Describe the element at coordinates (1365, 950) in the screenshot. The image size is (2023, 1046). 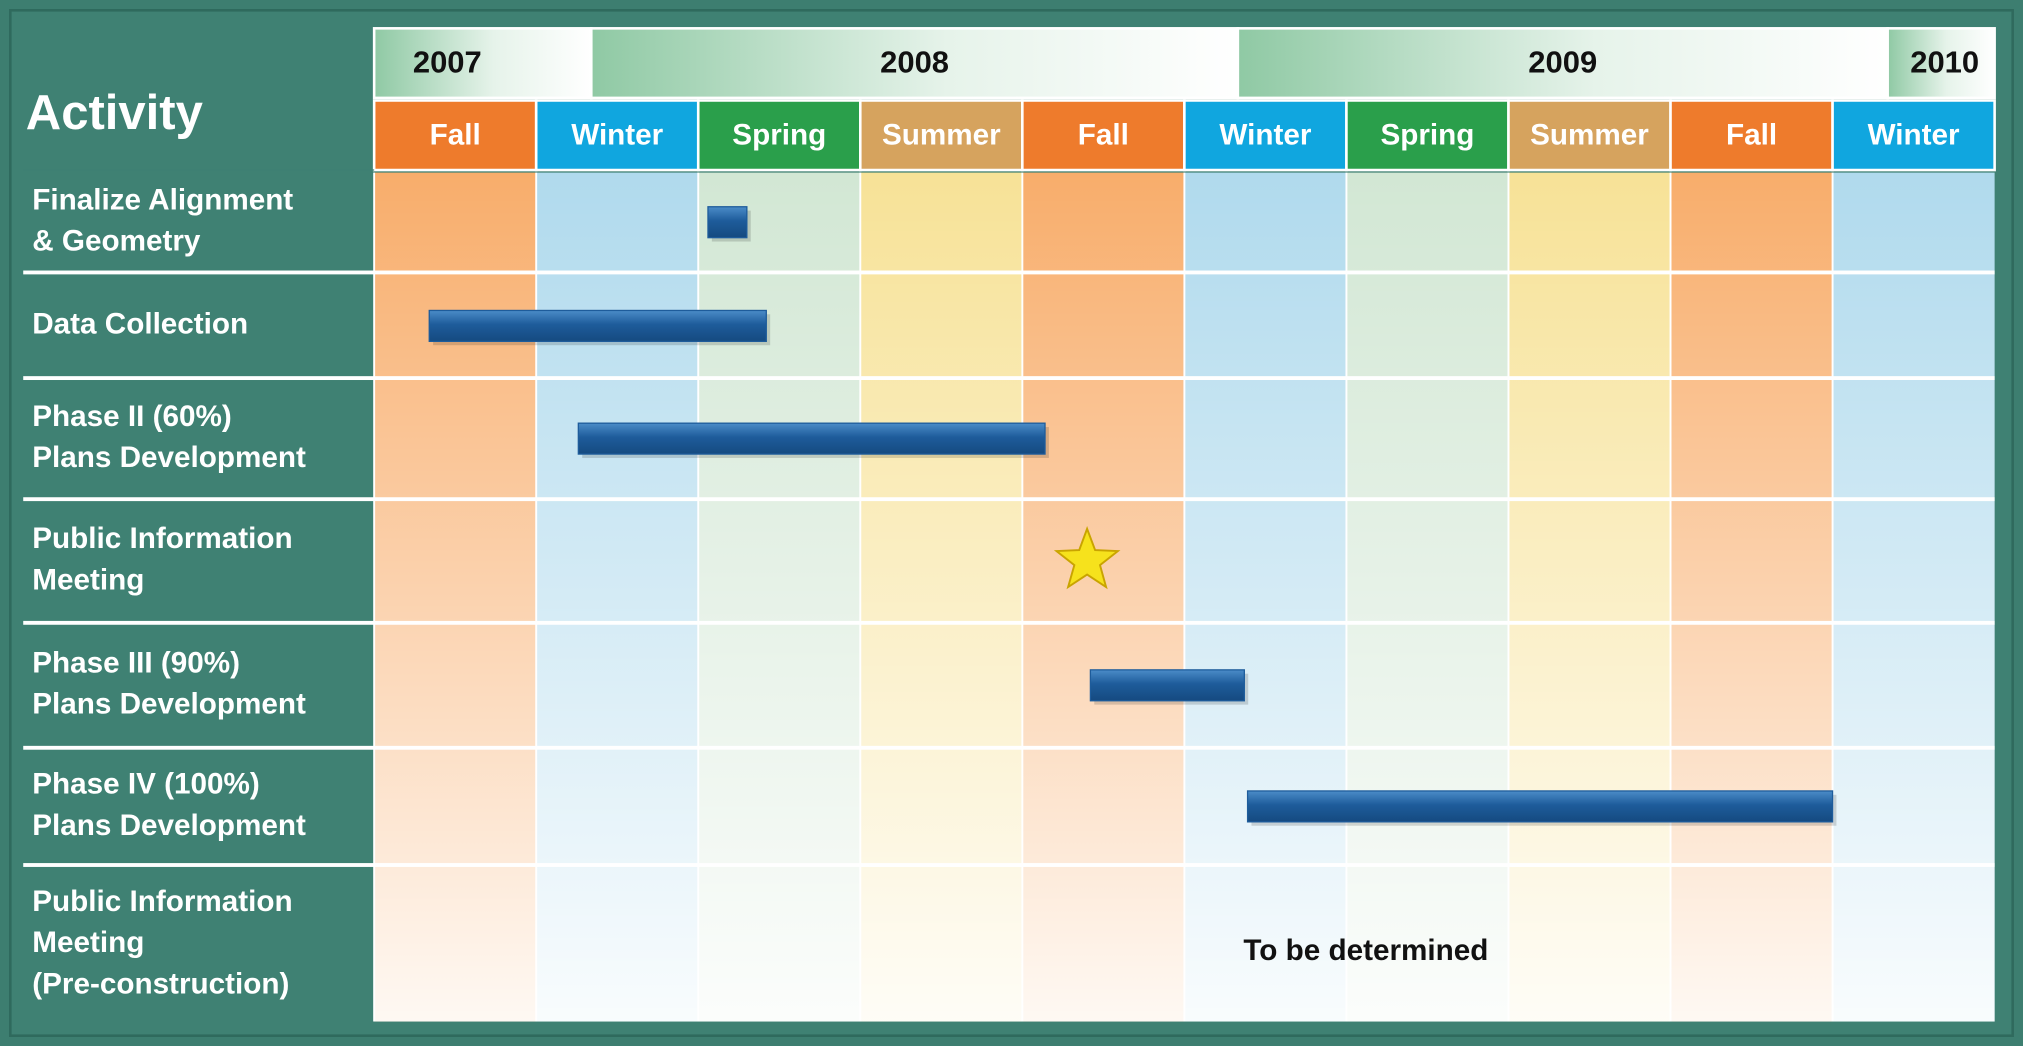
I see `activity-note: To be determined` at that location.